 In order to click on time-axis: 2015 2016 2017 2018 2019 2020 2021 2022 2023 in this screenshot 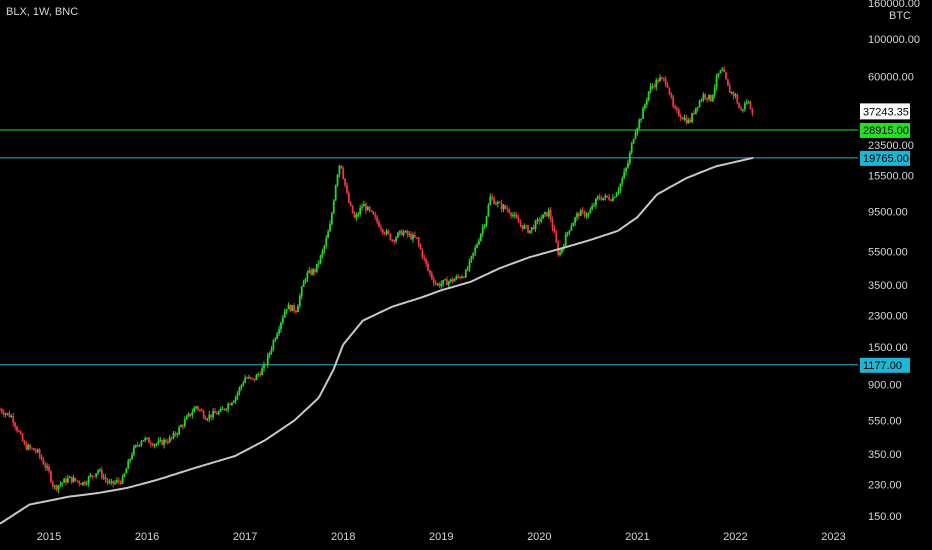, I will do `click(441, 537)`.